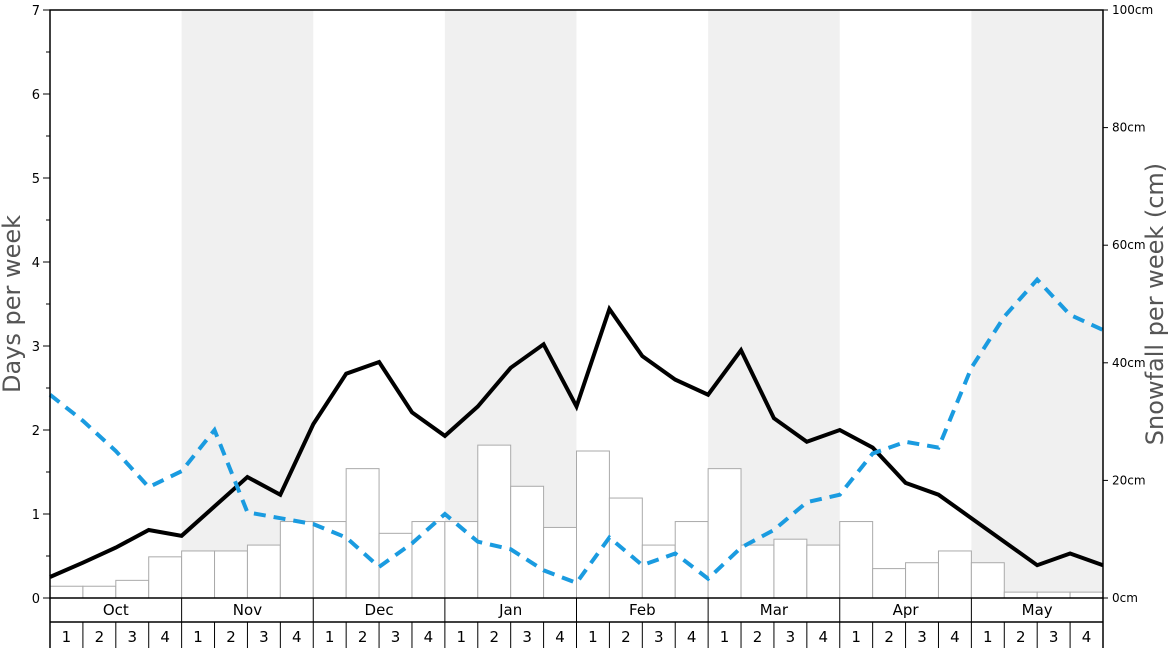 The image size is (1168, 648). Describe the element at coordinates (116, 610) in the screenshot. I see `month-label: Oct` at that location.